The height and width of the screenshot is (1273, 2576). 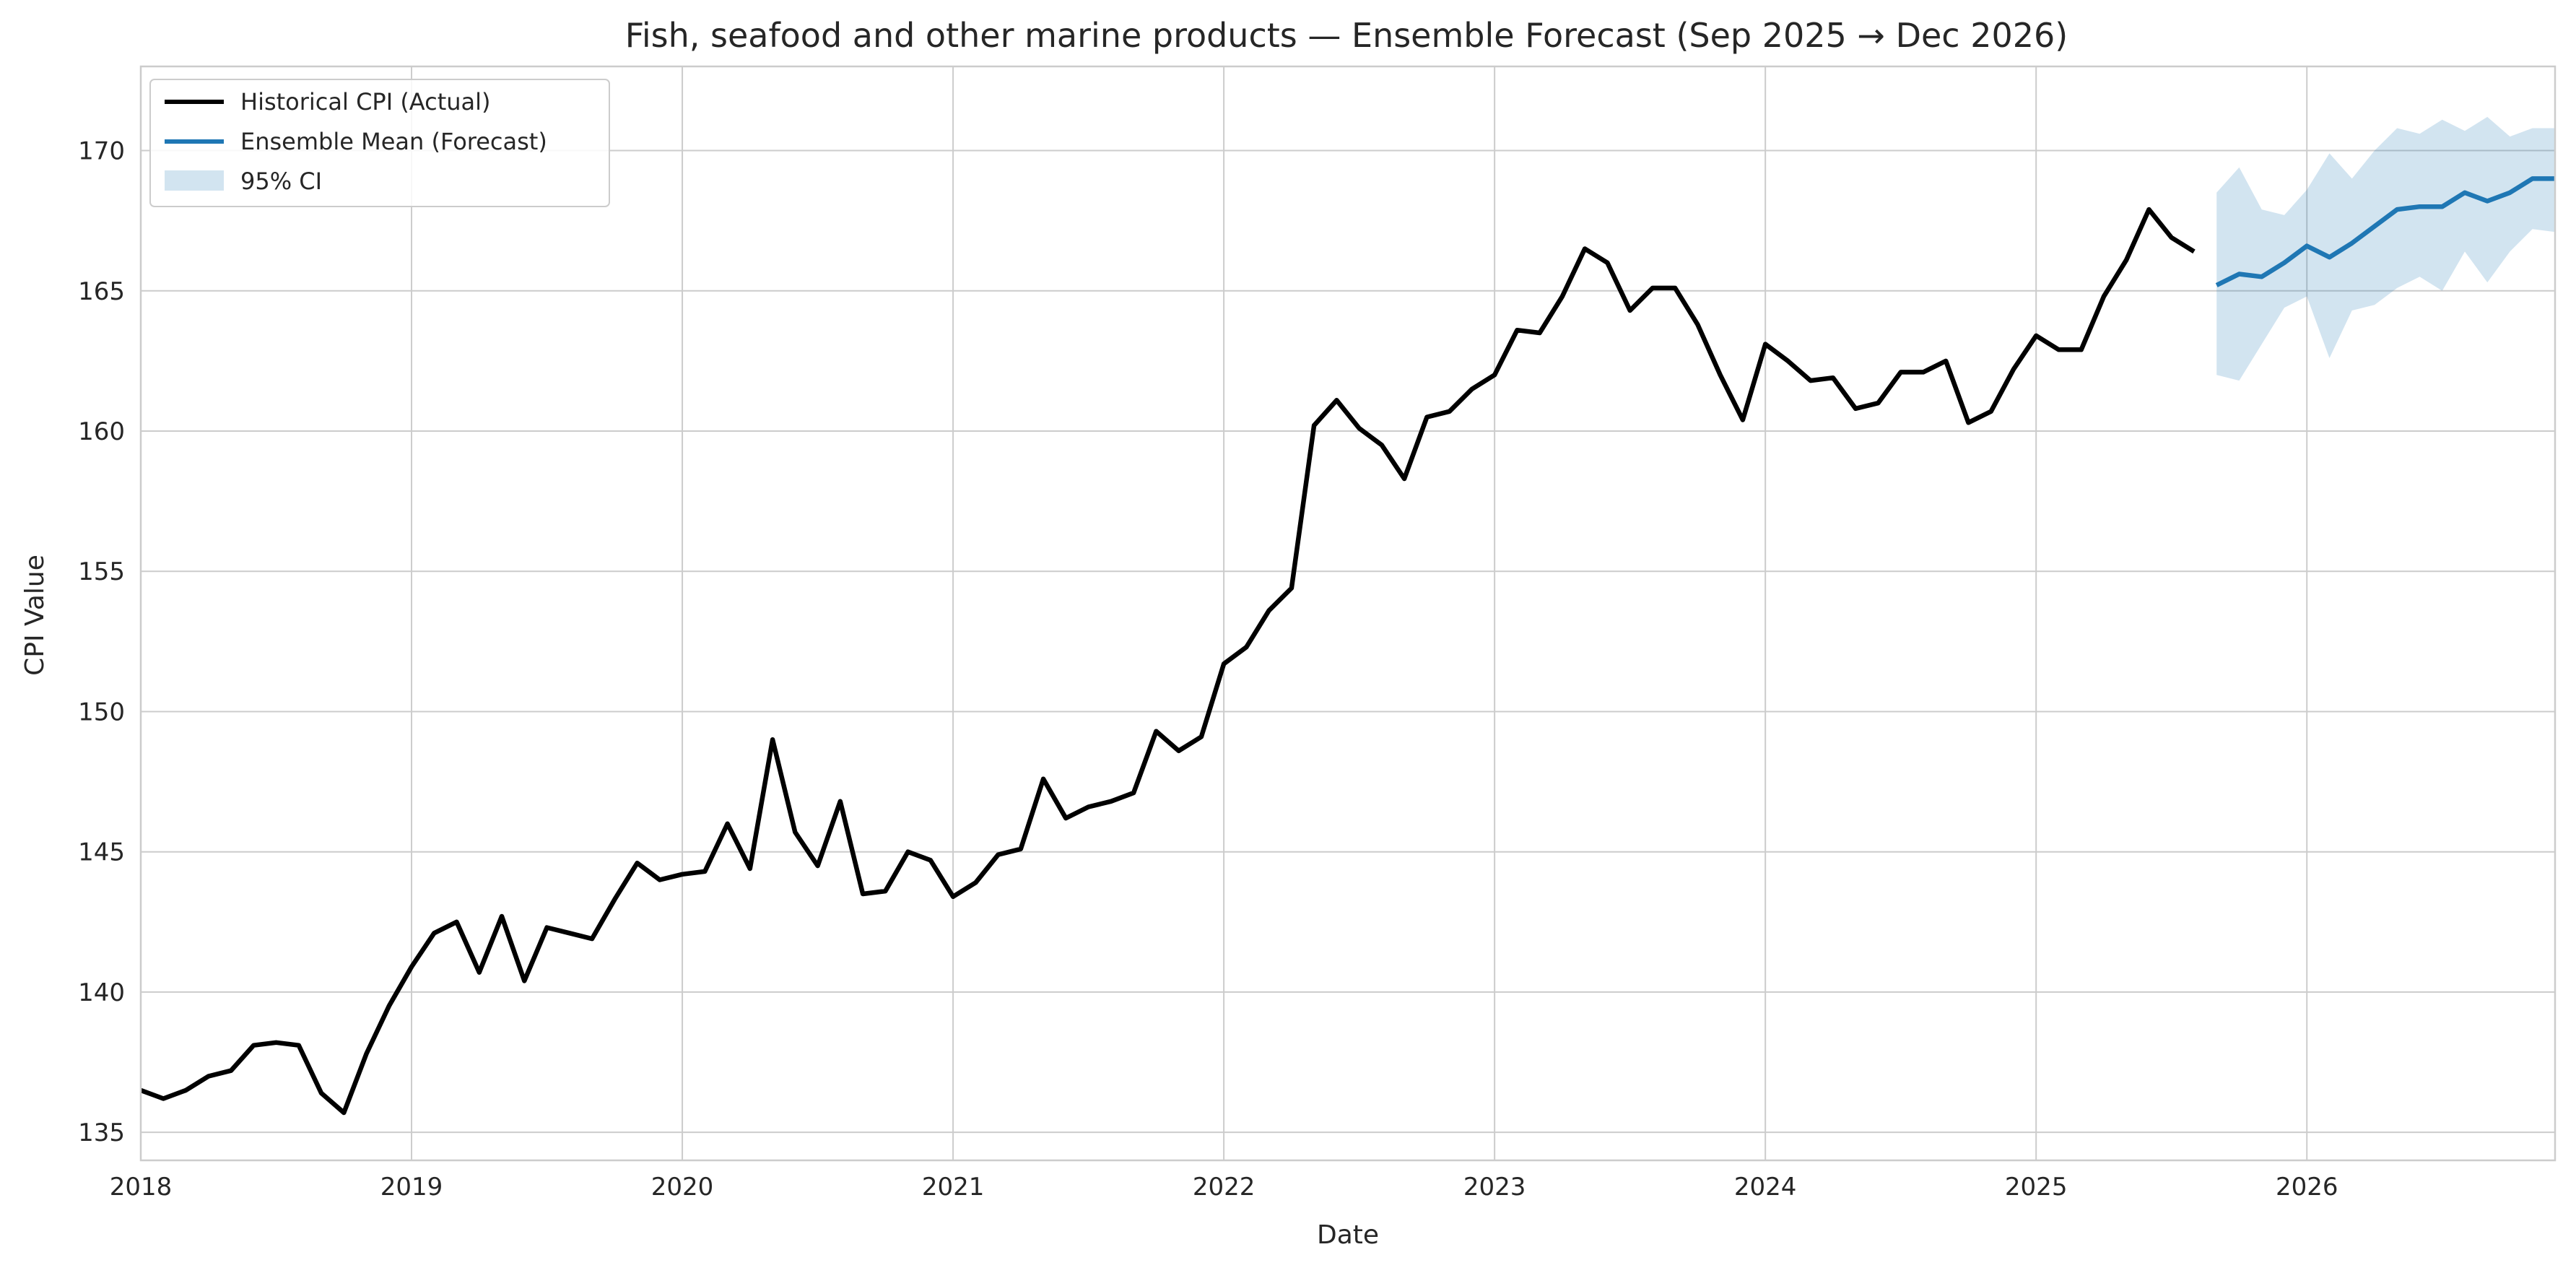 What do you see at coordinates (1348, 1235) in the screenshot?
I see `x-axis-label: Date` at bounding box center [1348, 1235].